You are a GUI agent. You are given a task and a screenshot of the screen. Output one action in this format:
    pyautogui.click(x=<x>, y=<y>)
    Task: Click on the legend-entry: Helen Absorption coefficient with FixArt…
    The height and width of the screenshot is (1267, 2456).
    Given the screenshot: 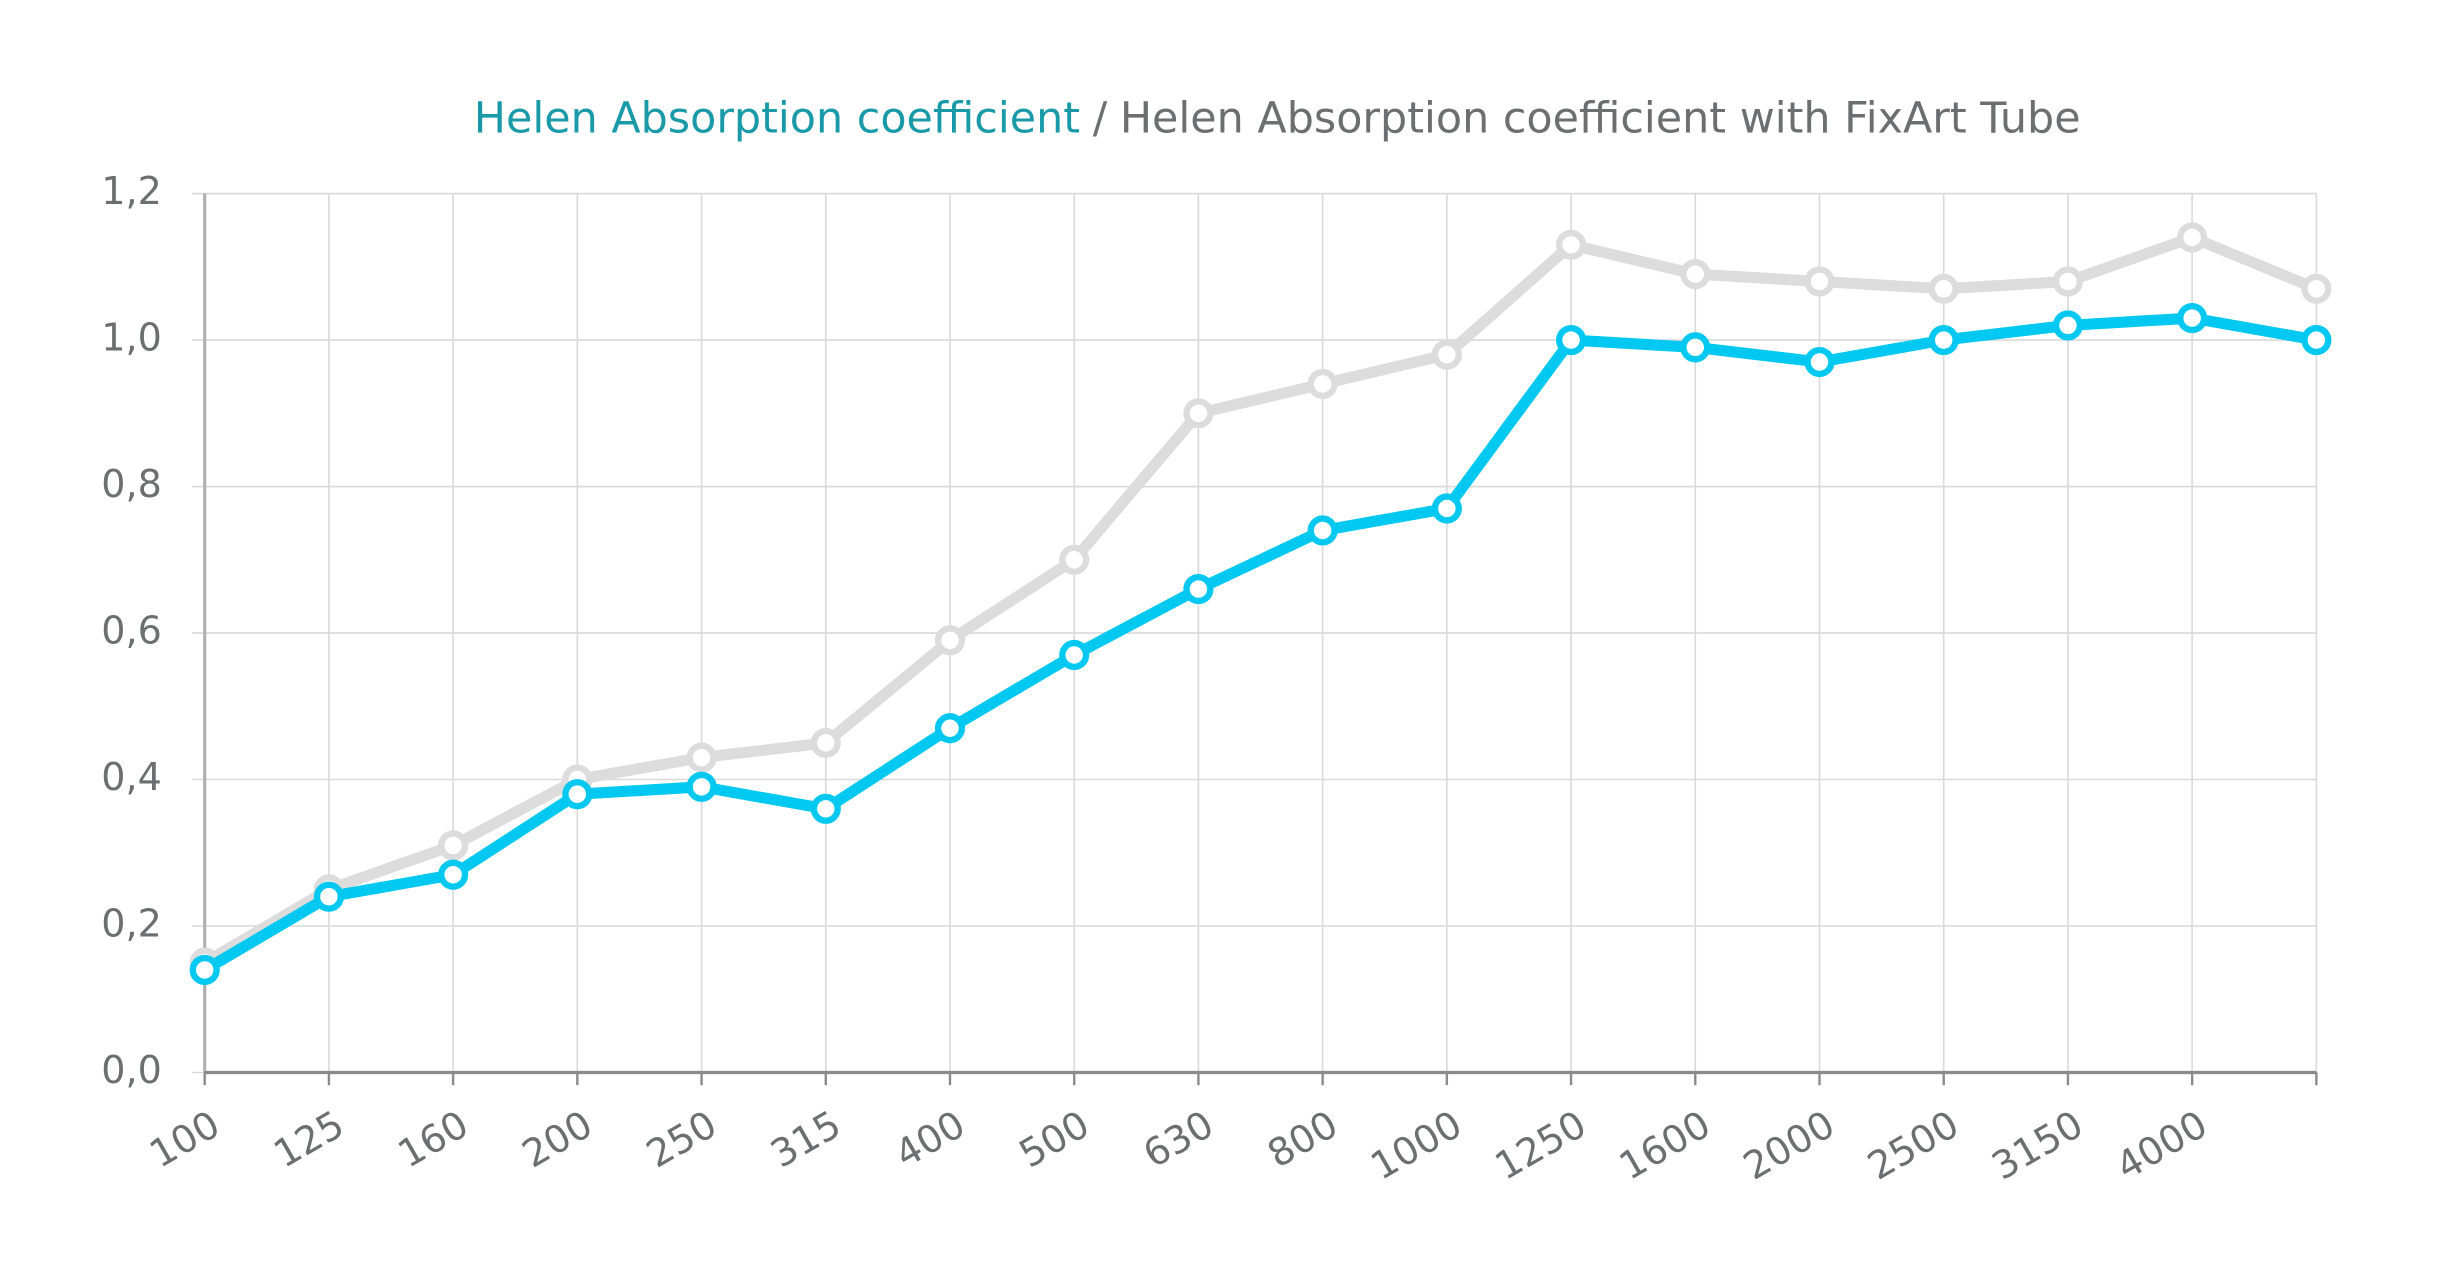 What is the action you would take?
    pyautogui.click(x=1600, y=118)
    